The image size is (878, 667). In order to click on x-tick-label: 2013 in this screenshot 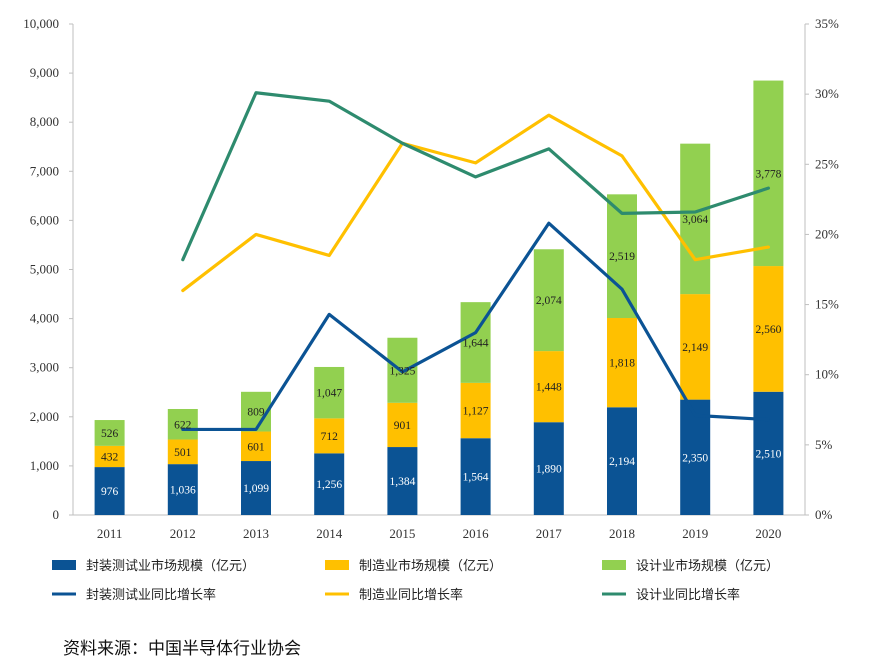, I will do `click(256, 533)`.